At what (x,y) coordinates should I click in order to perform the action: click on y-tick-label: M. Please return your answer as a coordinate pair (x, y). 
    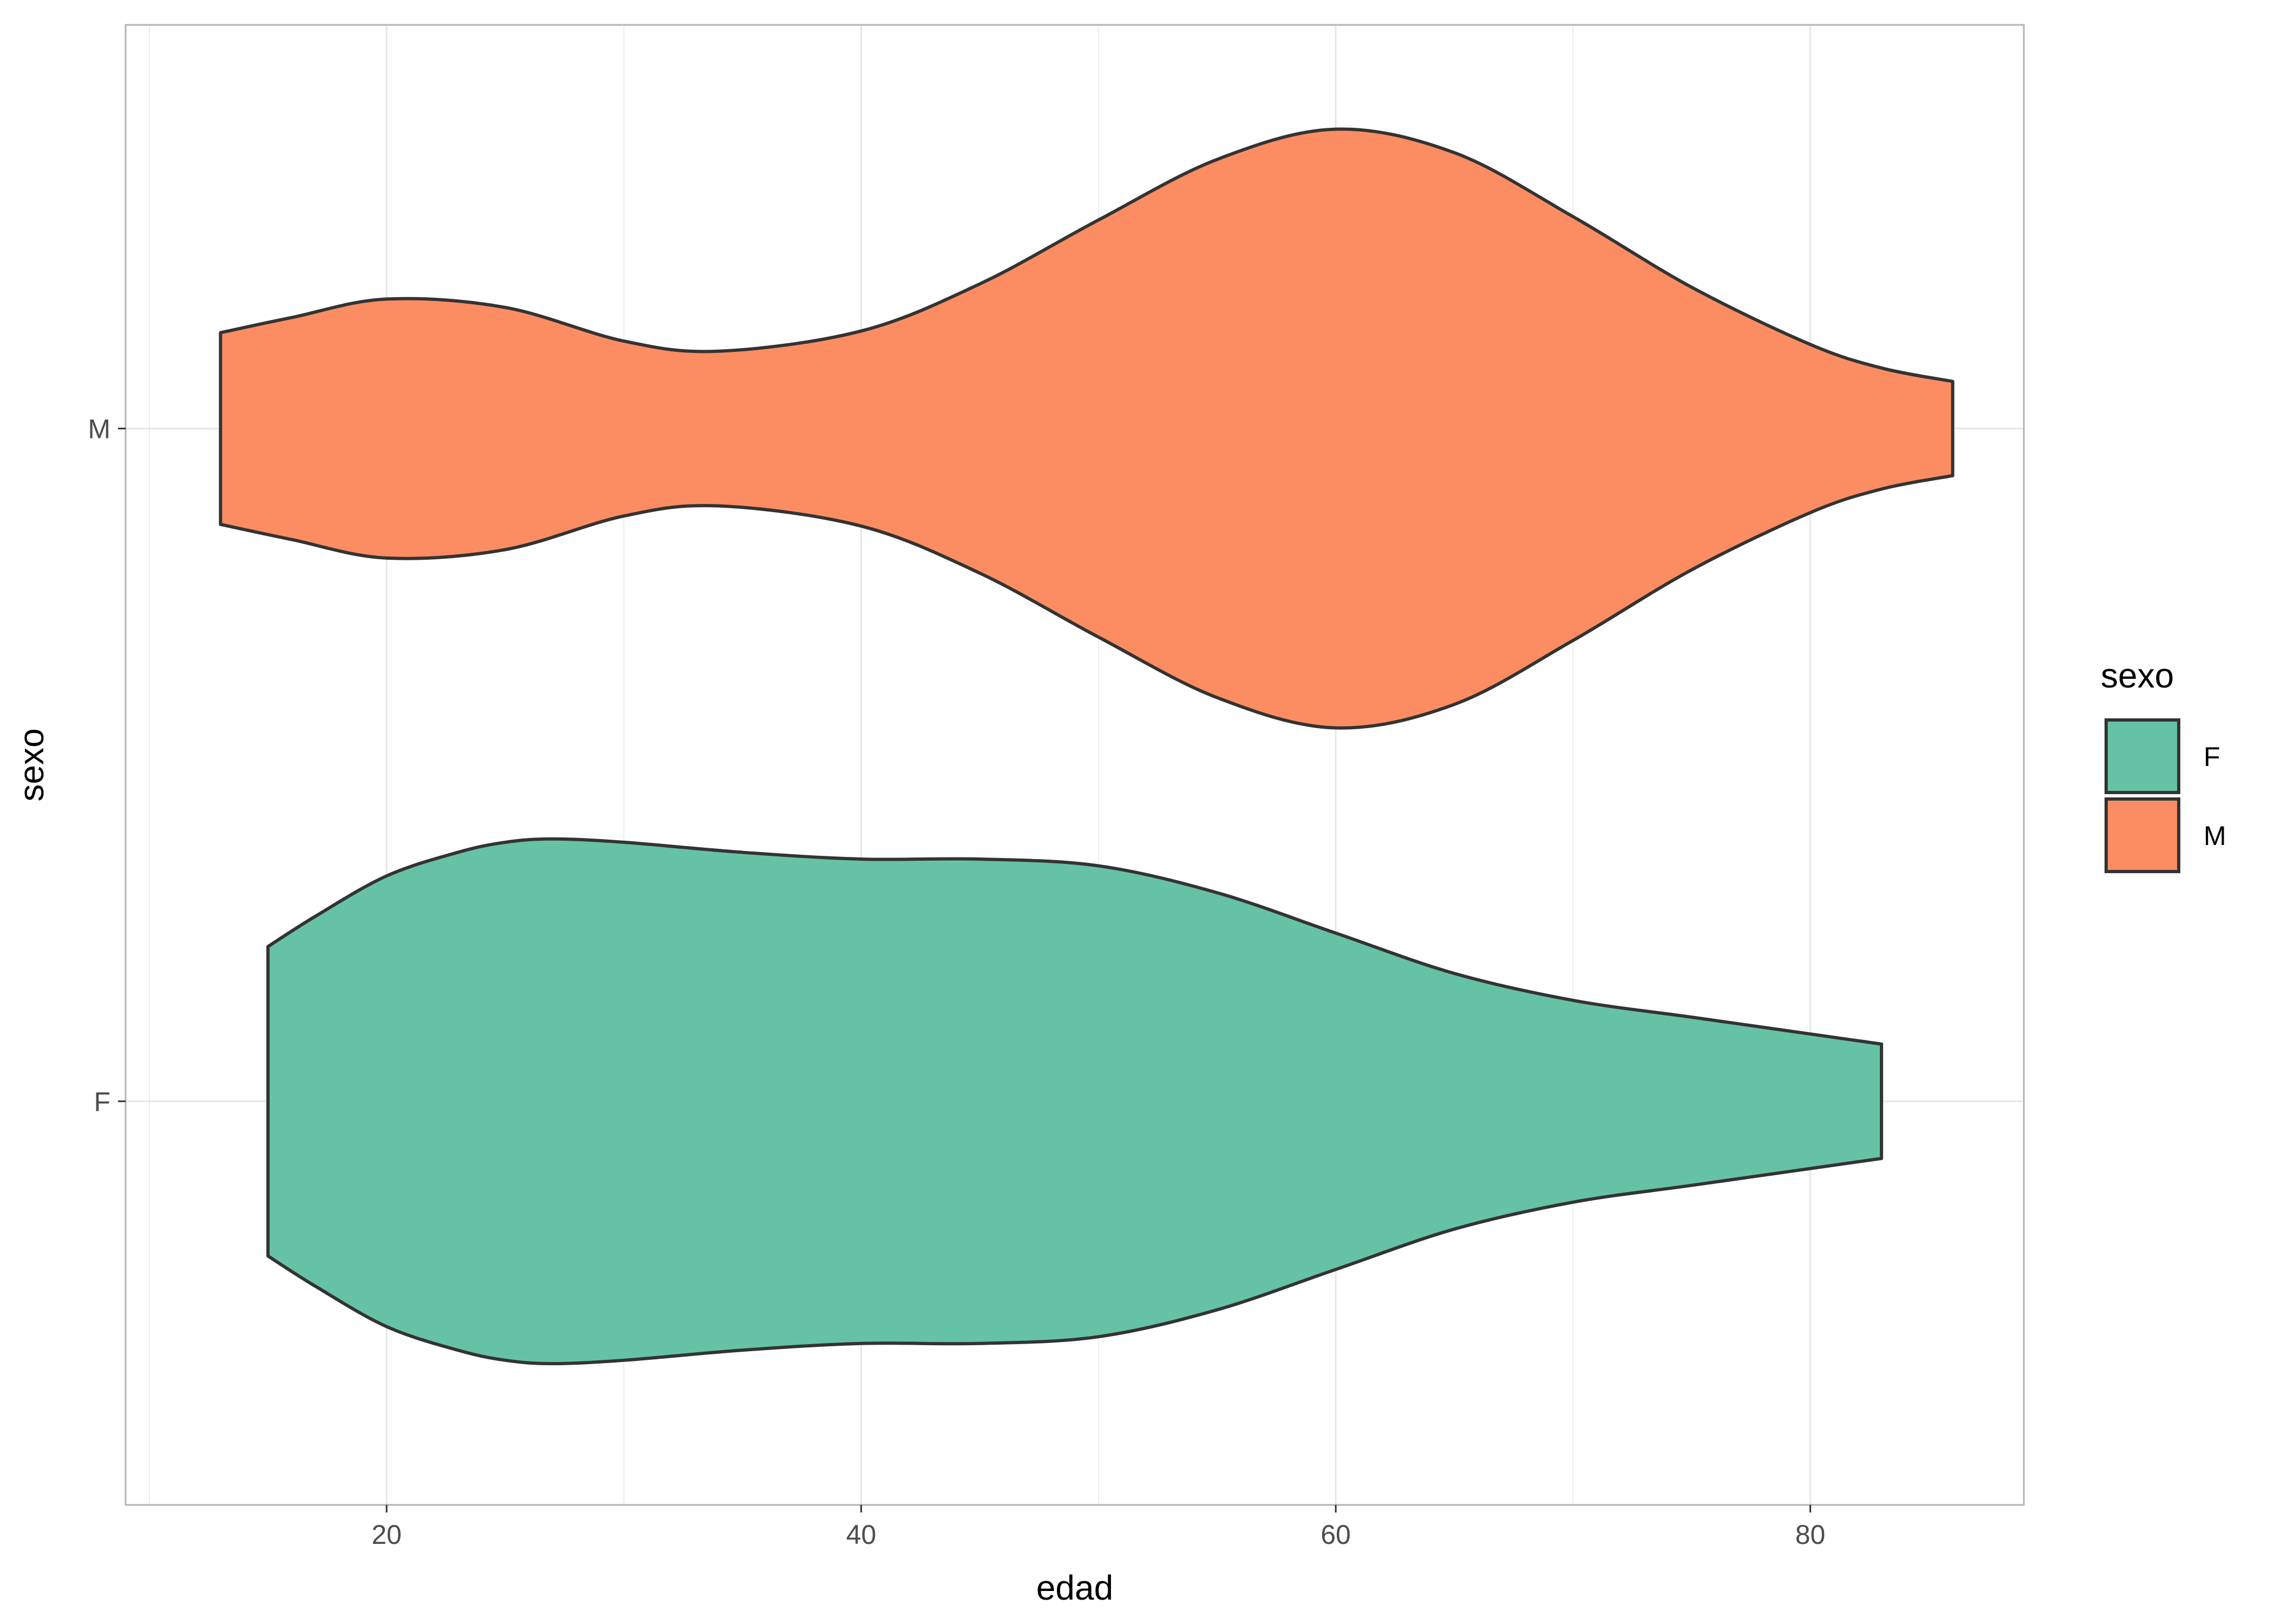
    Looking at the image, I should click on (99, 429).